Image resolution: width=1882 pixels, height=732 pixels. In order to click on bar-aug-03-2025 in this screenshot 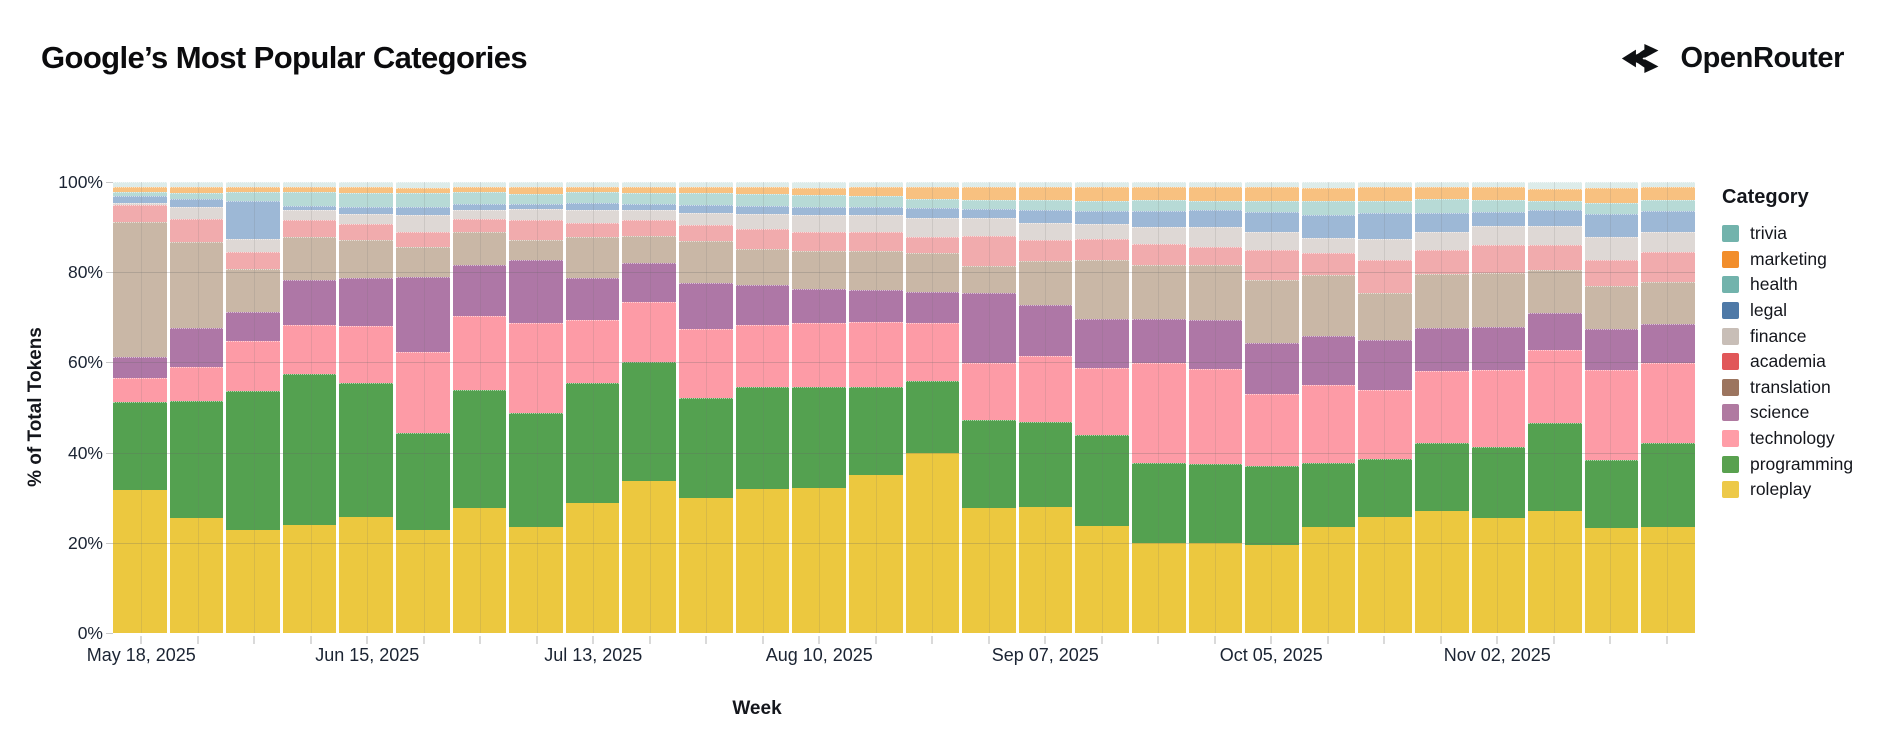, I will do `click(762, 407)`.